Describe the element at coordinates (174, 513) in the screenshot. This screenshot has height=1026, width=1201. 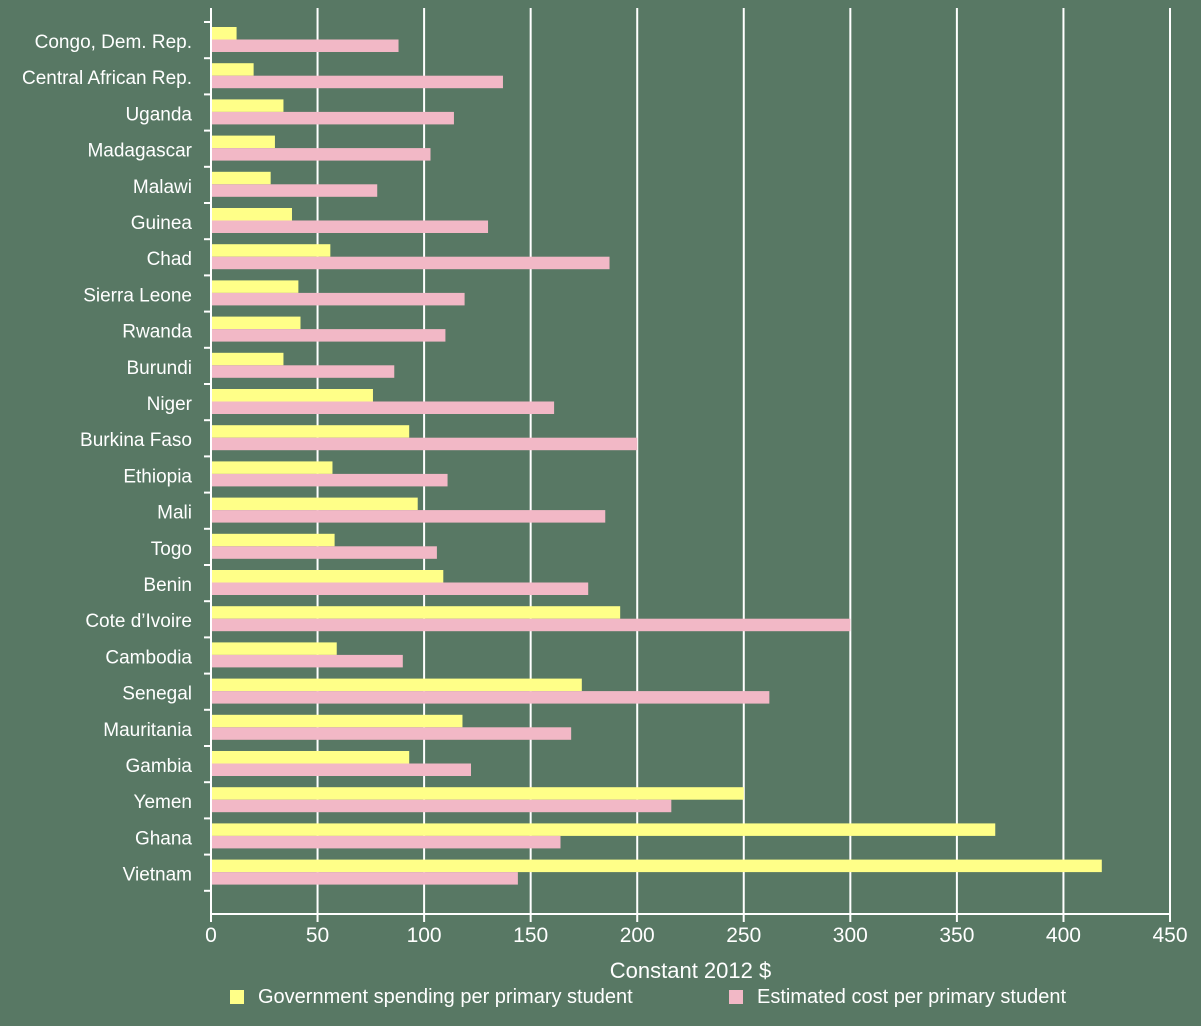
I see `category-label: Mali` at that location.